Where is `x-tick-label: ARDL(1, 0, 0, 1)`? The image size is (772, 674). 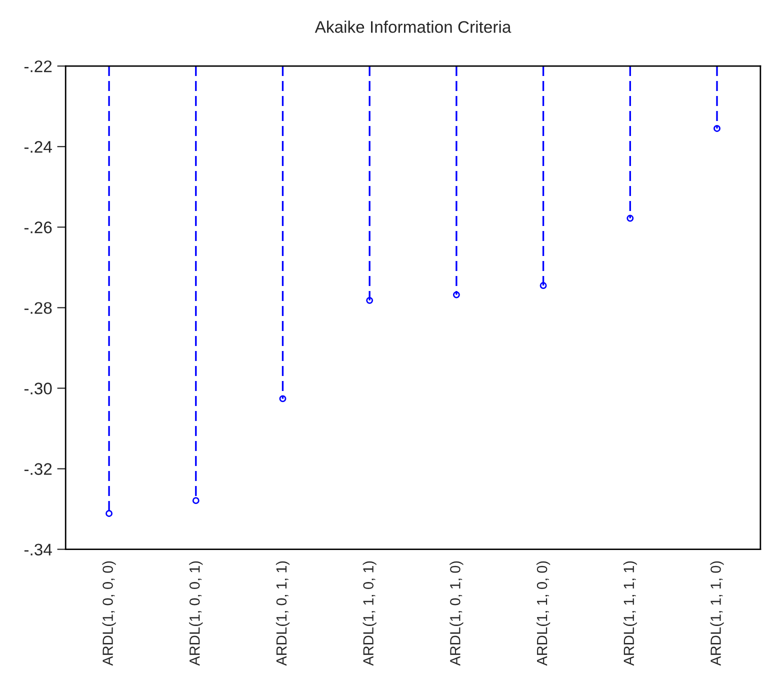
x-tick-label: ARDL(1, 0, 0, 1) is located at coordinates (196, 613).